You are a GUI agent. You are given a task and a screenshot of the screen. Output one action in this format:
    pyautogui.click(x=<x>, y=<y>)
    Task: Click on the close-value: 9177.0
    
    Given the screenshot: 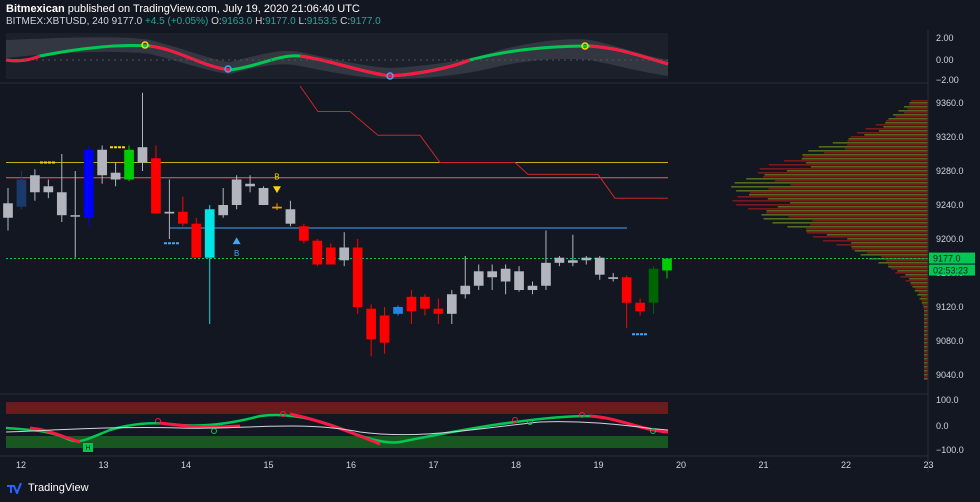 What is the action you would take?
    pyautogui.click(x=365, y=21)
    